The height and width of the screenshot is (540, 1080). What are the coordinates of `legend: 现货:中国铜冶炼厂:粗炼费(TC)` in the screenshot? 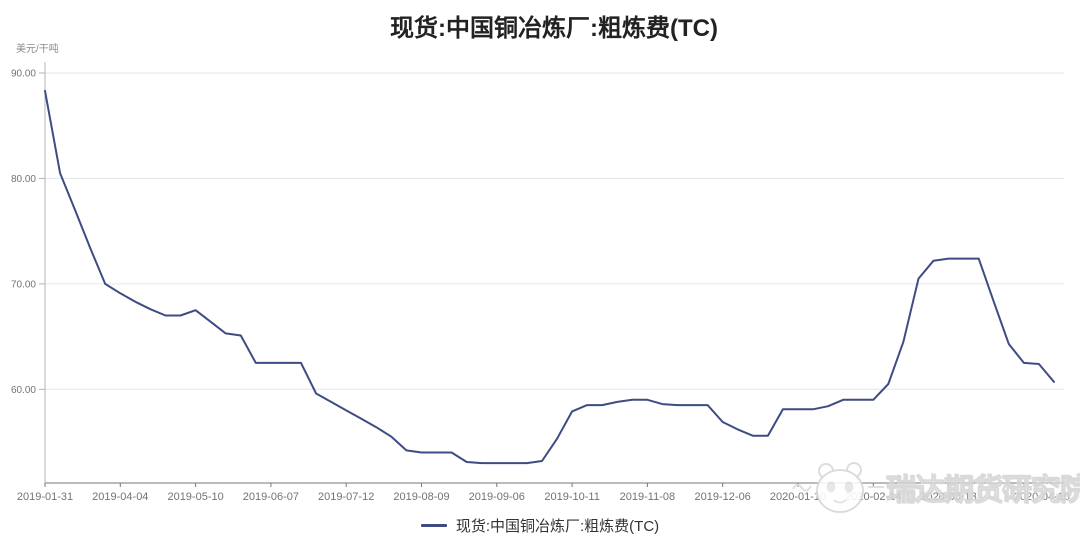 It's located at (540, 525).